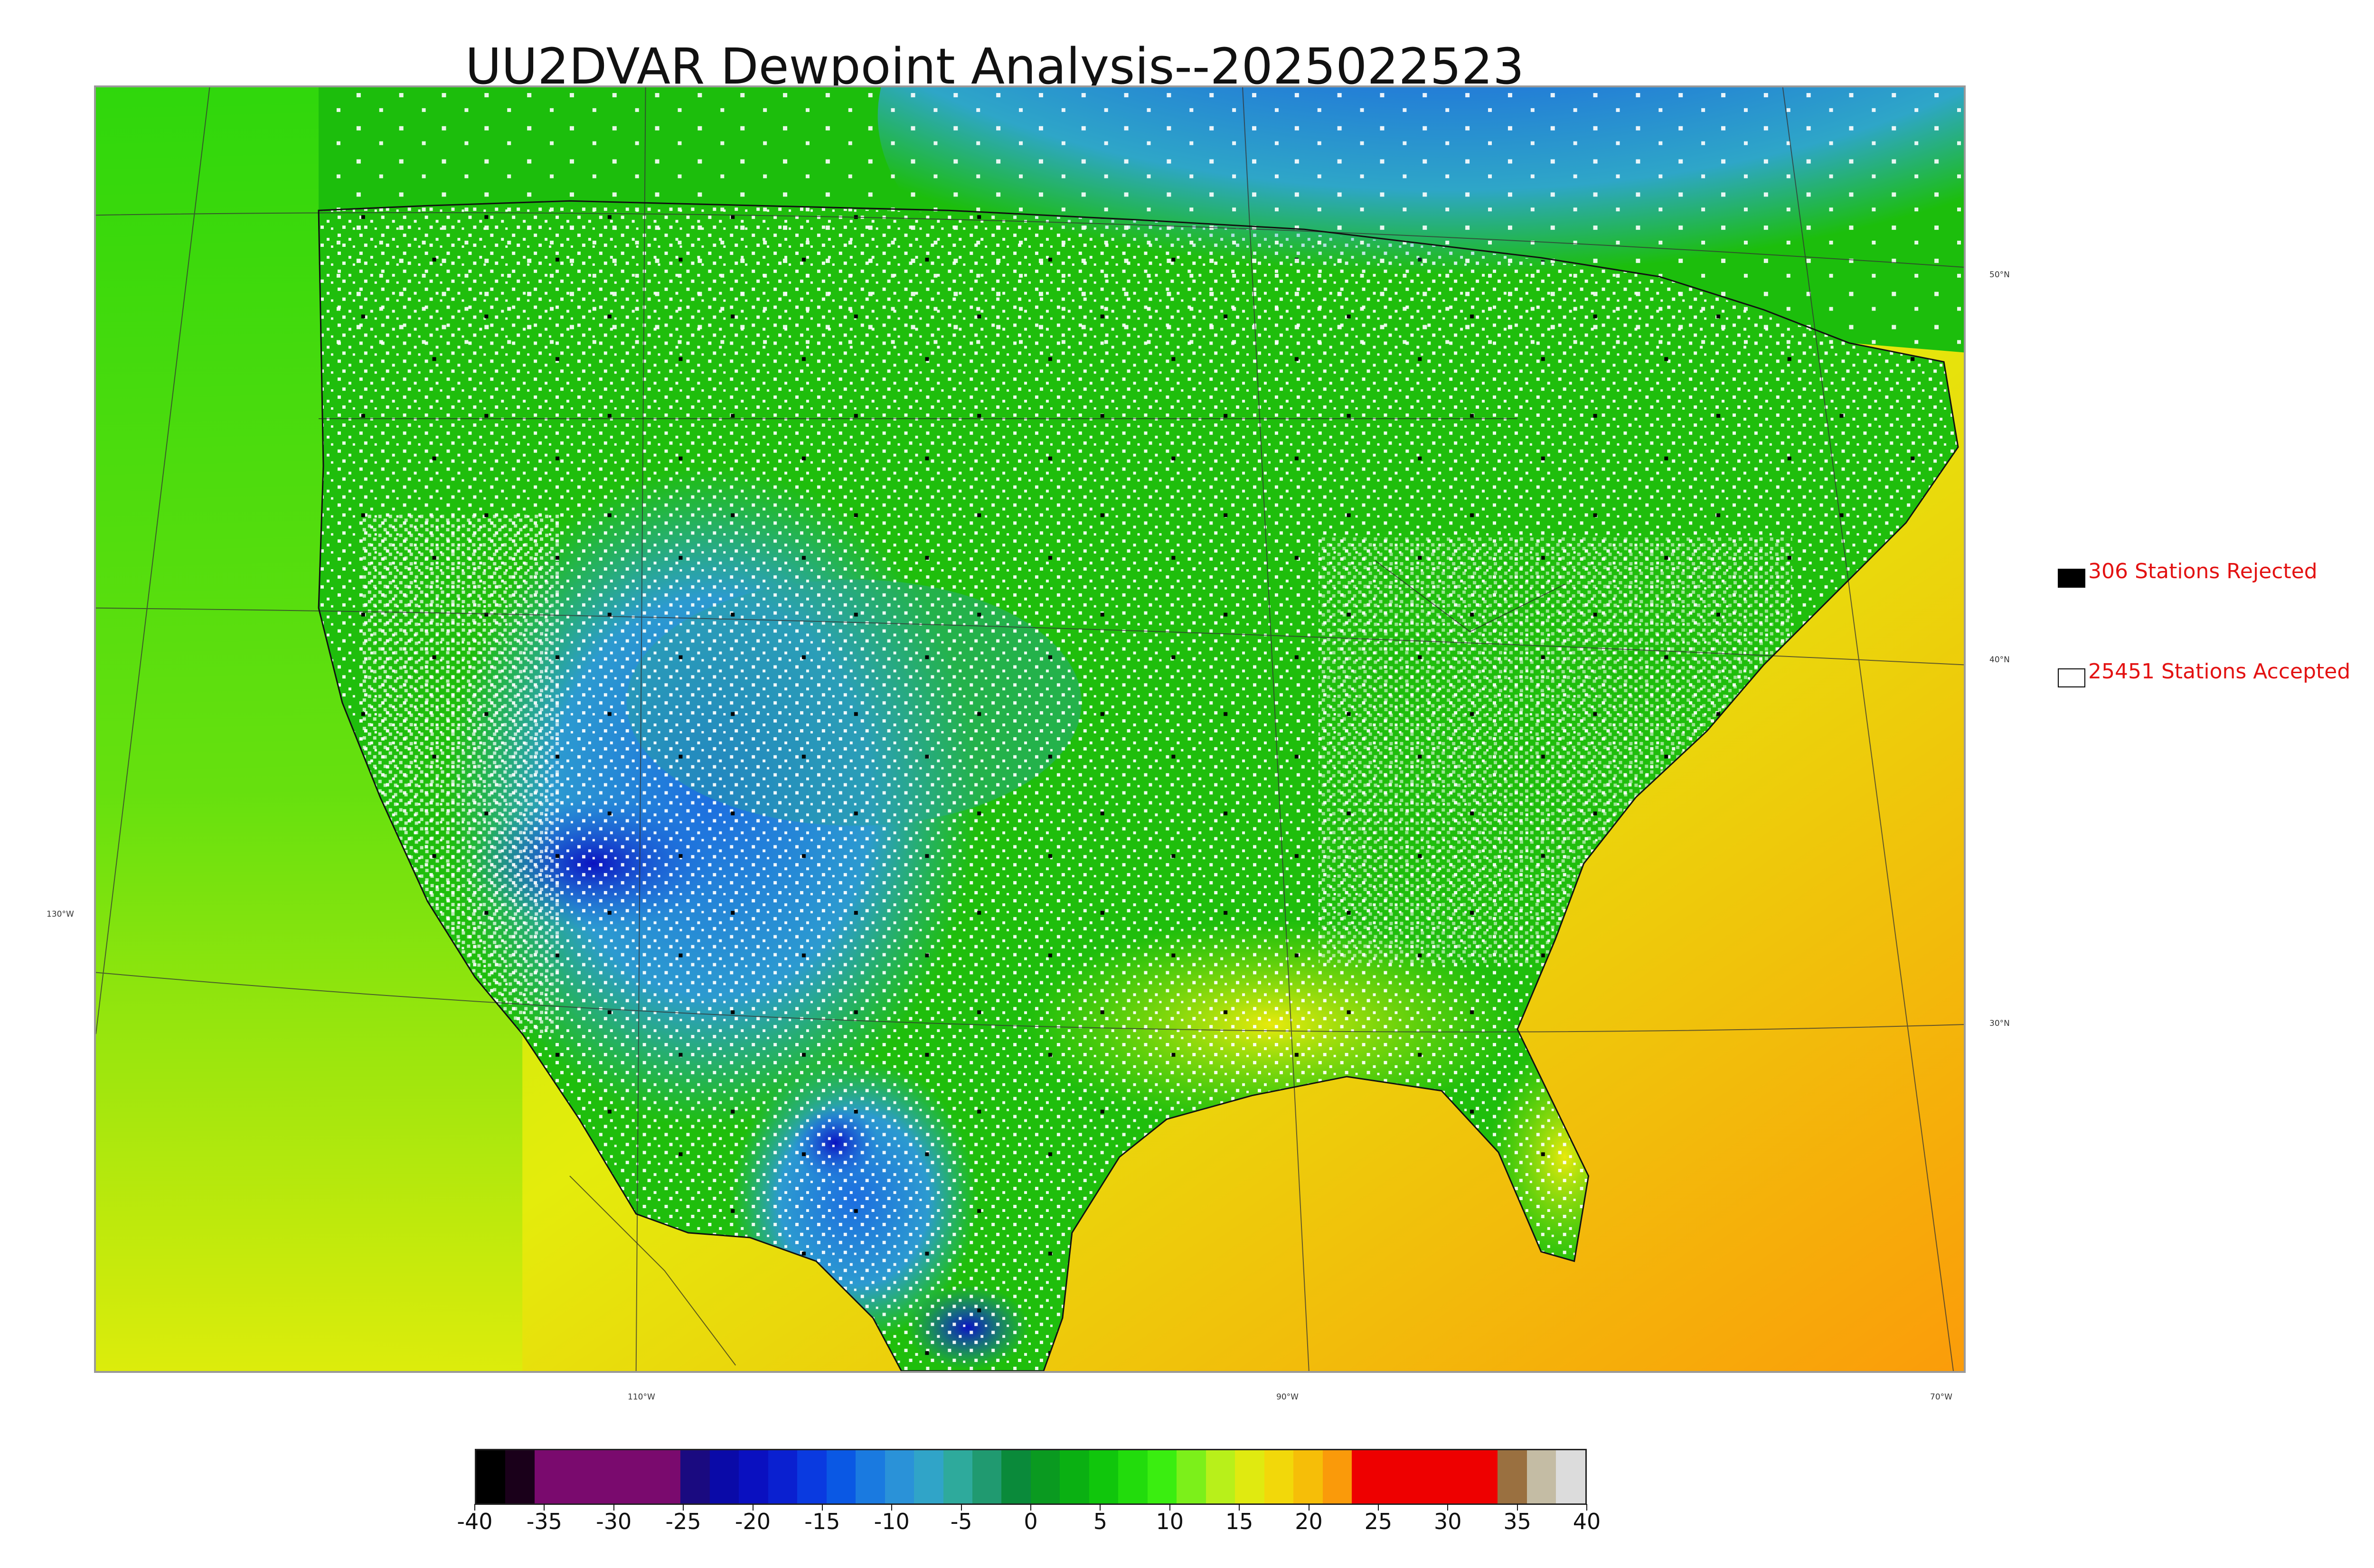  What do you see at coordinates (1941, 1397) in the screenshot?
I see `lon-label-70w: 70°W` at bounding box center [1941, 1397].